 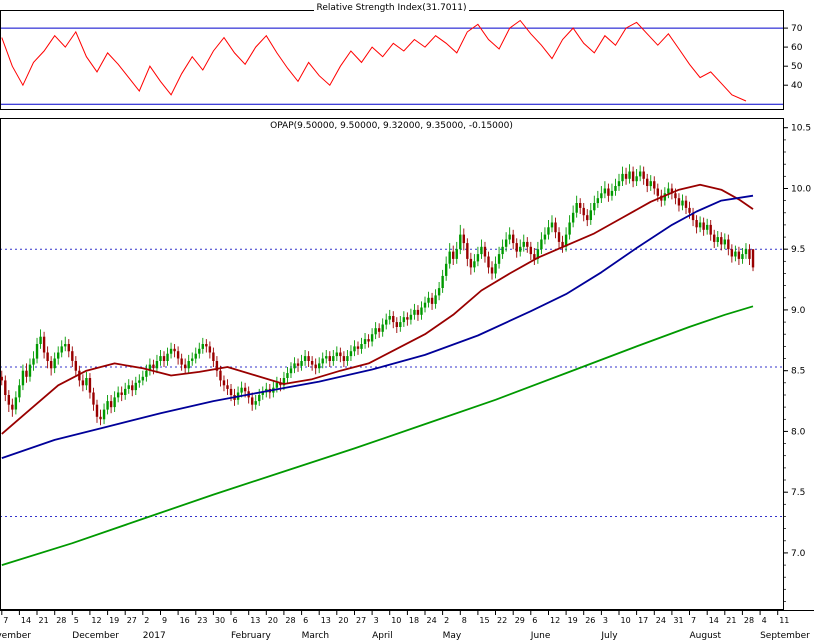 What do you see at coordinates (784, 620) in the screenshot?
I see `svg-text: 11` at bounding box center [784, 620].